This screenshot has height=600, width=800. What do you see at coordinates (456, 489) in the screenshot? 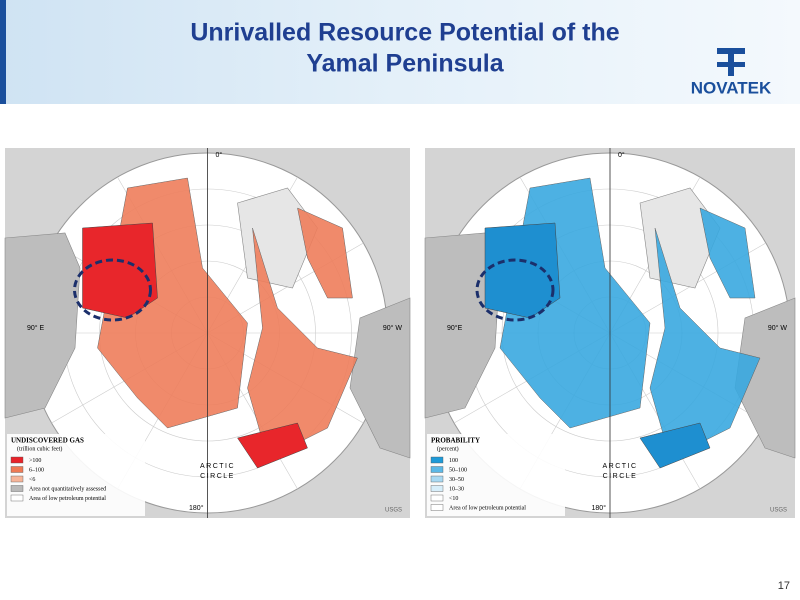
I see `legend-item: 10–30` at bounding box center [456, 489].